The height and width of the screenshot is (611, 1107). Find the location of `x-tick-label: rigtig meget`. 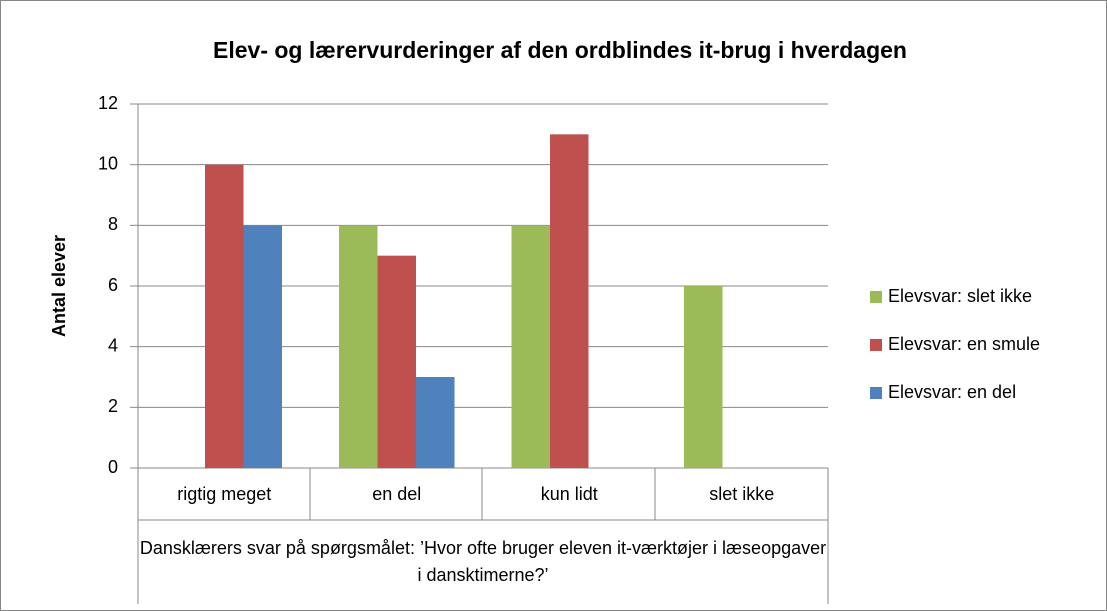

x-tick-label: rigtig meget is located at coordinates (224, 494).